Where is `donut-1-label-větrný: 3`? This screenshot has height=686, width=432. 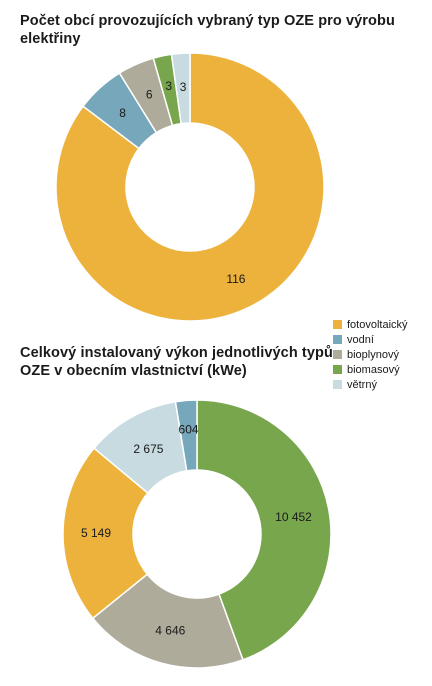
donut-1-label-větrný: 3 is located at coordinates (183, 87).